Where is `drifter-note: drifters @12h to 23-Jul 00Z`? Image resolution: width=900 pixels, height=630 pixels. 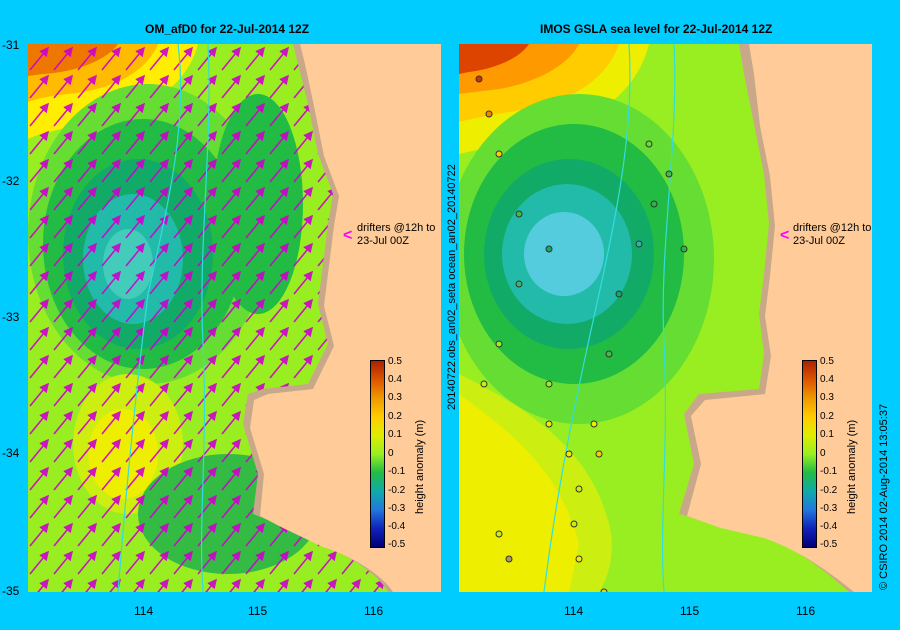
drifter-note: drifters @12h to 23-Jul 00Z is located at coordinates (396, 235).